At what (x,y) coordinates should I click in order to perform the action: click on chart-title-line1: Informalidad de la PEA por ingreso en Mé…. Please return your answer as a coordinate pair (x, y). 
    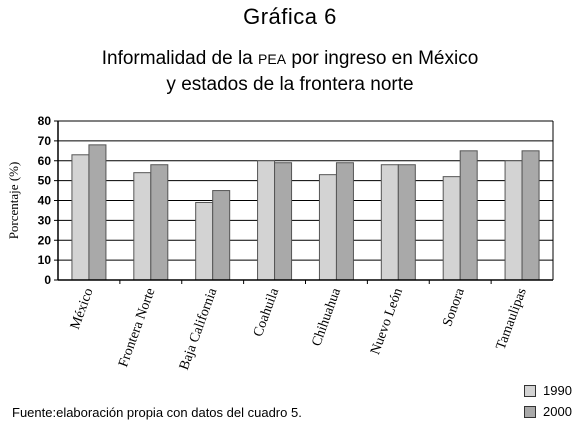
    Looking at the image, I should click on (290, 59).